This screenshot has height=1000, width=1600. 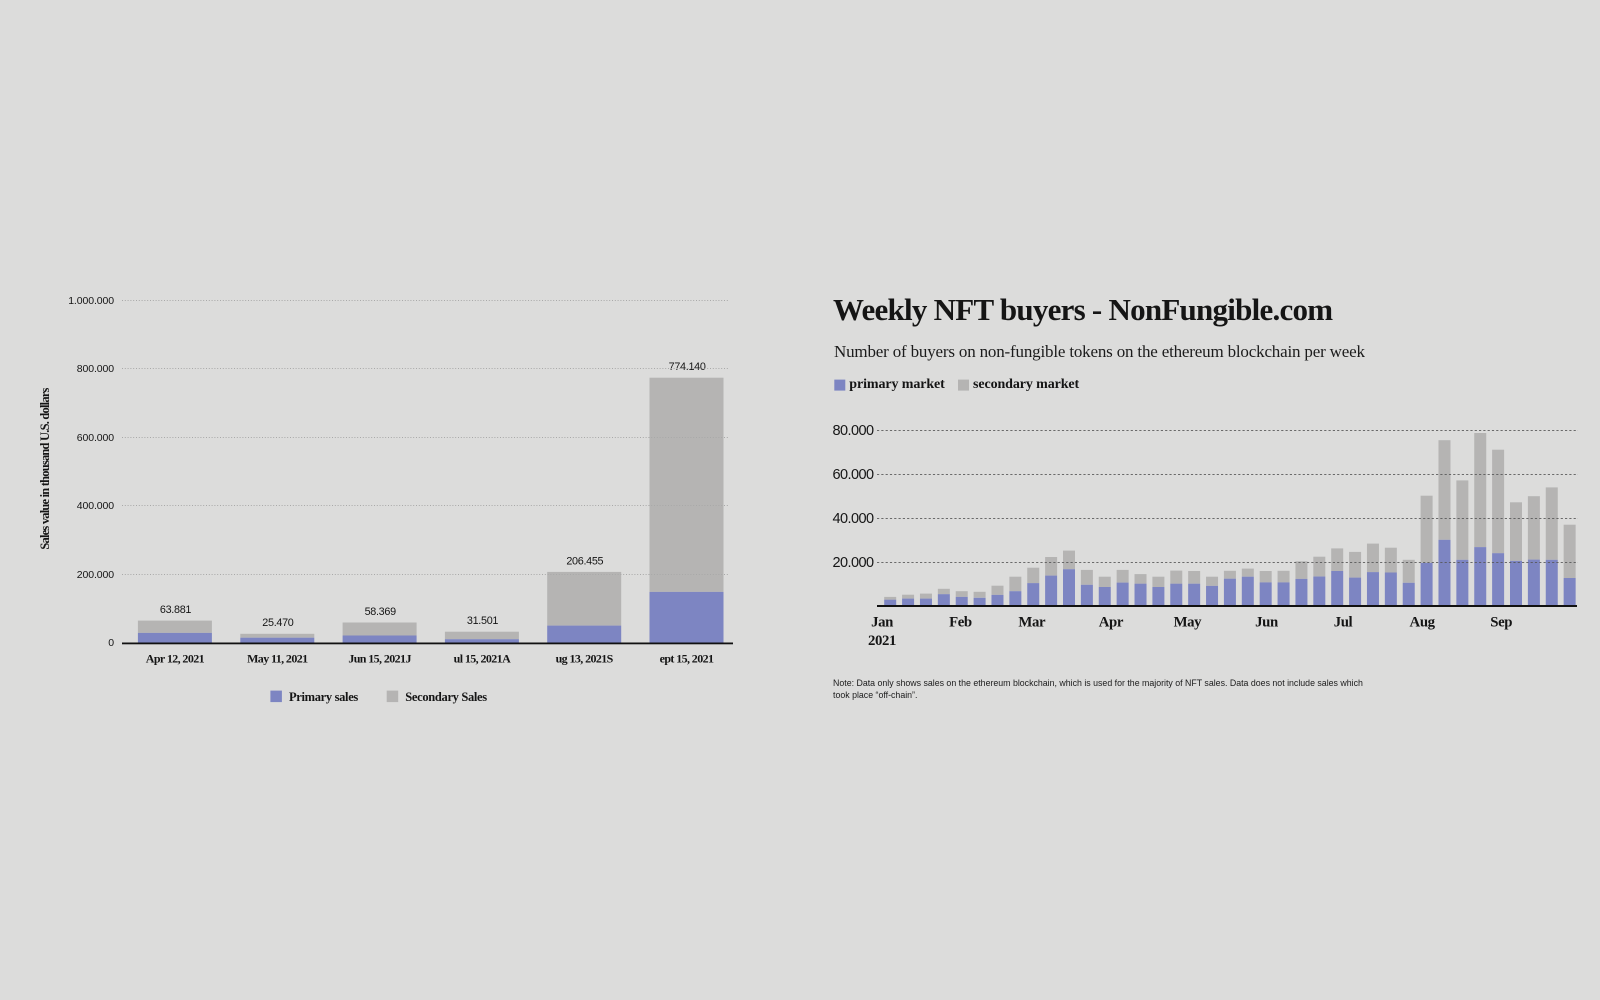 What do you see at coordinates (882, 641) in the screenshot?
I see `svg-text: 2021` at bounding box center [882, 641].